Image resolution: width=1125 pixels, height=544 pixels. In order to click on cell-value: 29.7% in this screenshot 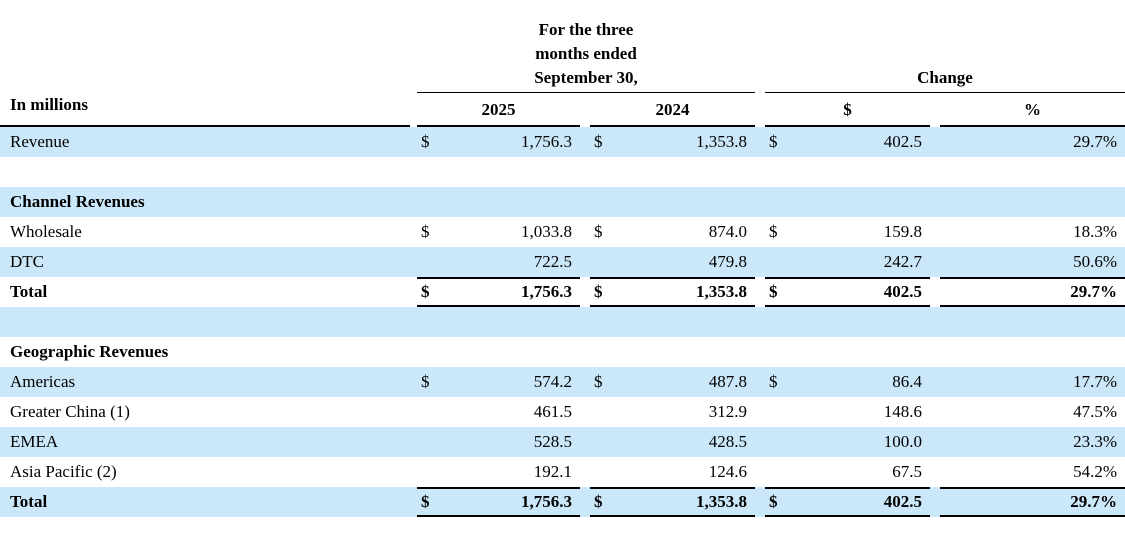, I will do `click(1093, 291)`.